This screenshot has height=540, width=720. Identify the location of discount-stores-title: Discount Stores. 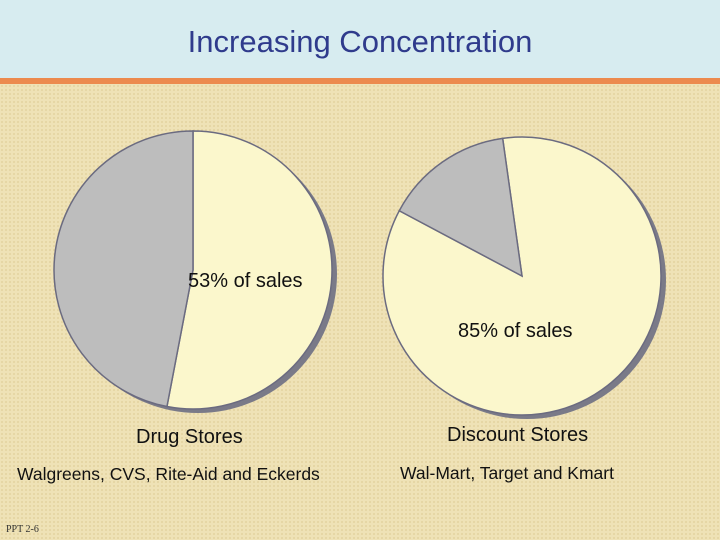
(518, 435).